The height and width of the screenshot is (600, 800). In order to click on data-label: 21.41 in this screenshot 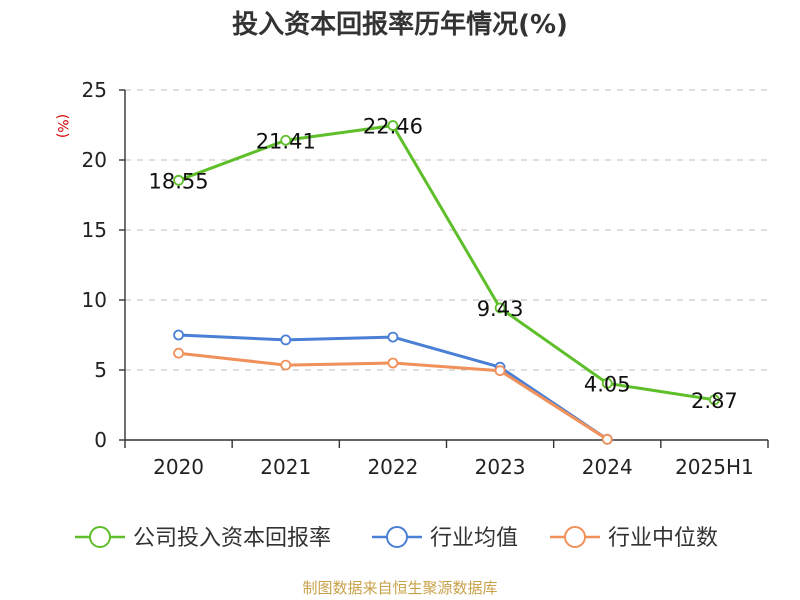, I will do `click(286, 141)`.